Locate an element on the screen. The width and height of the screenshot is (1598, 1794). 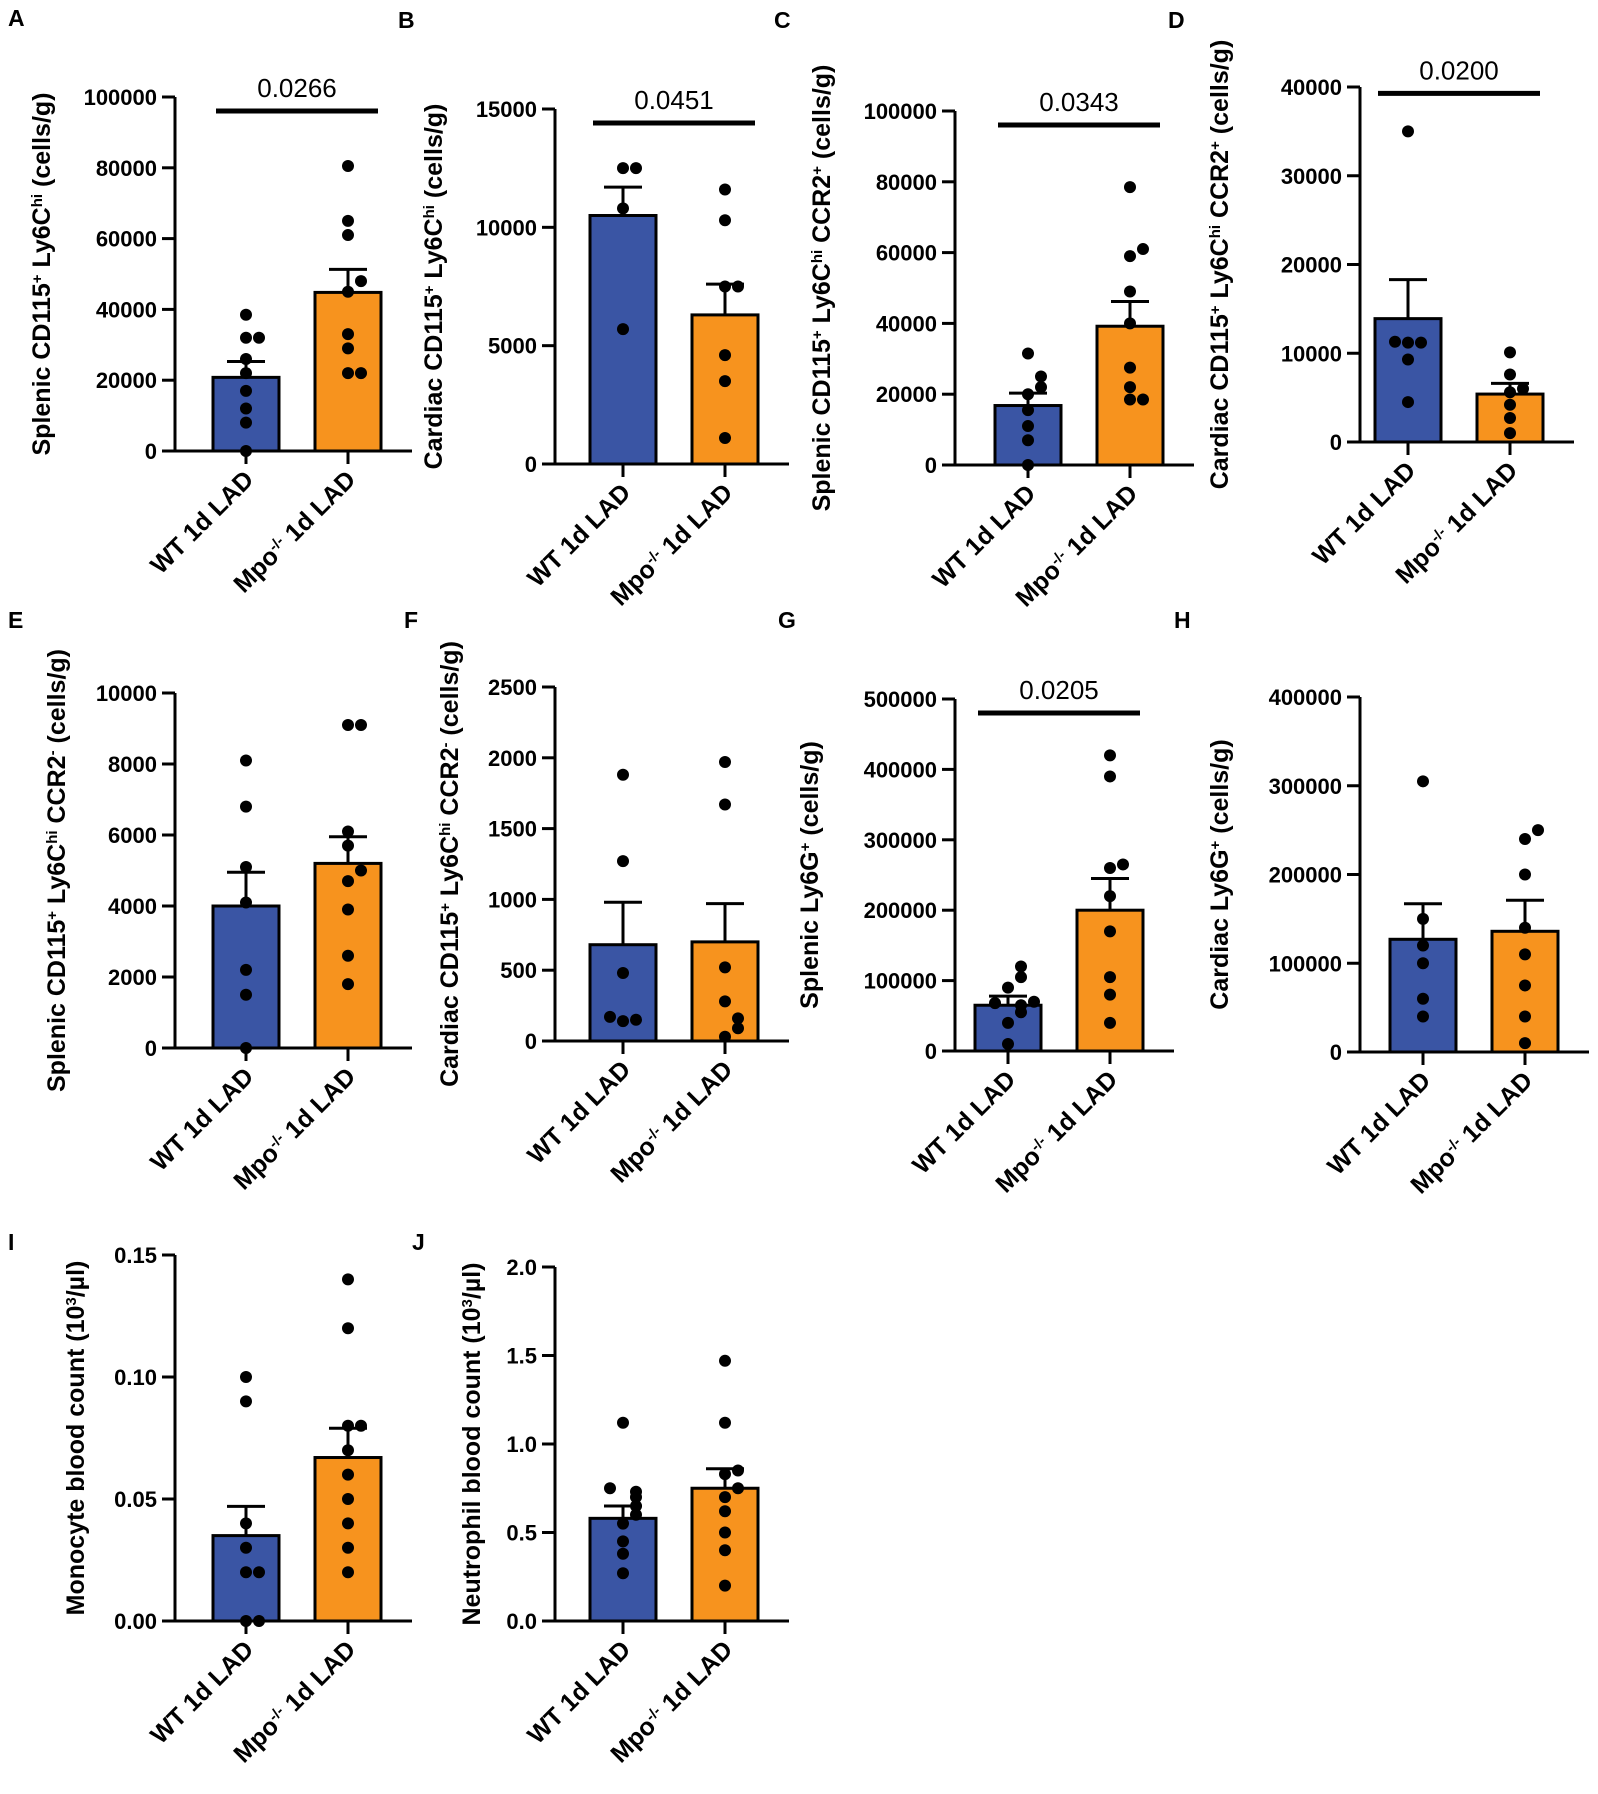
y-axis-label: Cardiac CD115+ Ly6Chi CCR2+ (cells/g) is located at coordinates (1220, 265).